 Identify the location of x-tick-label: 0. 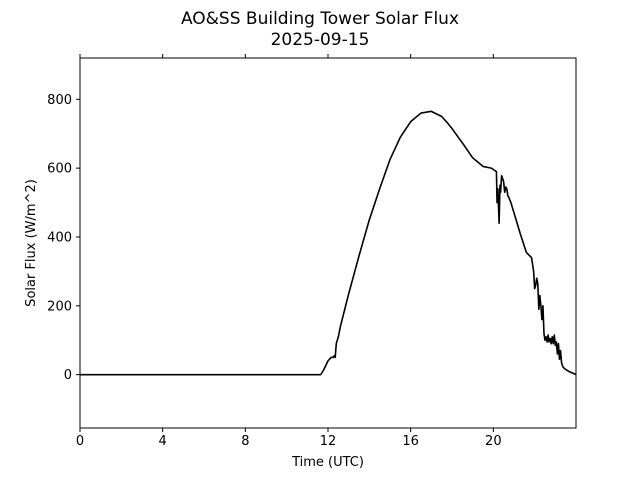
(80, 441).